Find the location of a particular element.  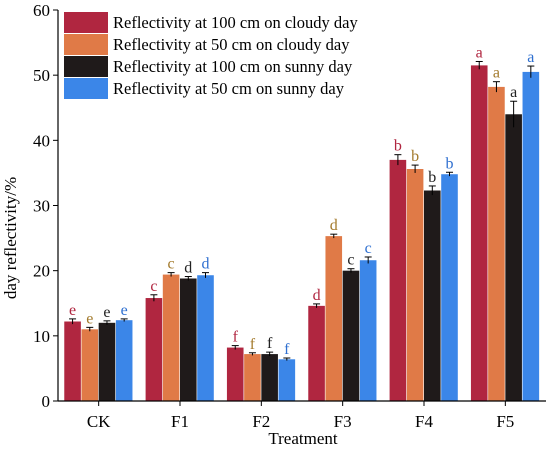

legend-label: Reflectivity at 100 cm on sunny day is located at coordinates (233, 66).